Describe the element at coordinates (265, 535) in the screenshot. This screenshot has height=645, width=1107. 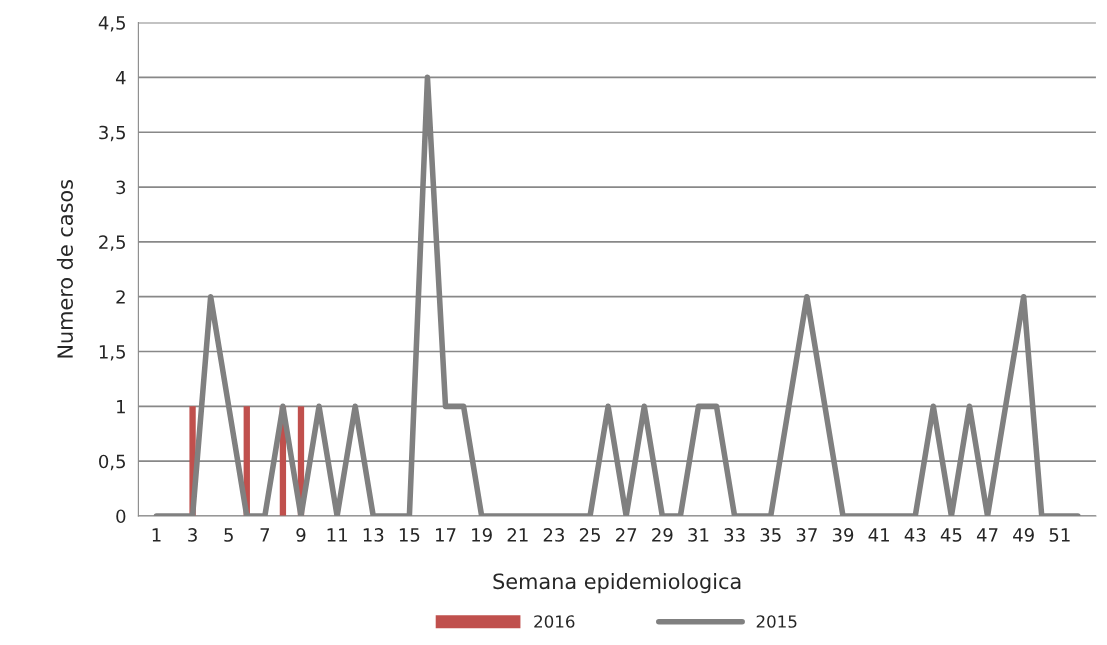
I see `x-tick-label: 7` at that location.